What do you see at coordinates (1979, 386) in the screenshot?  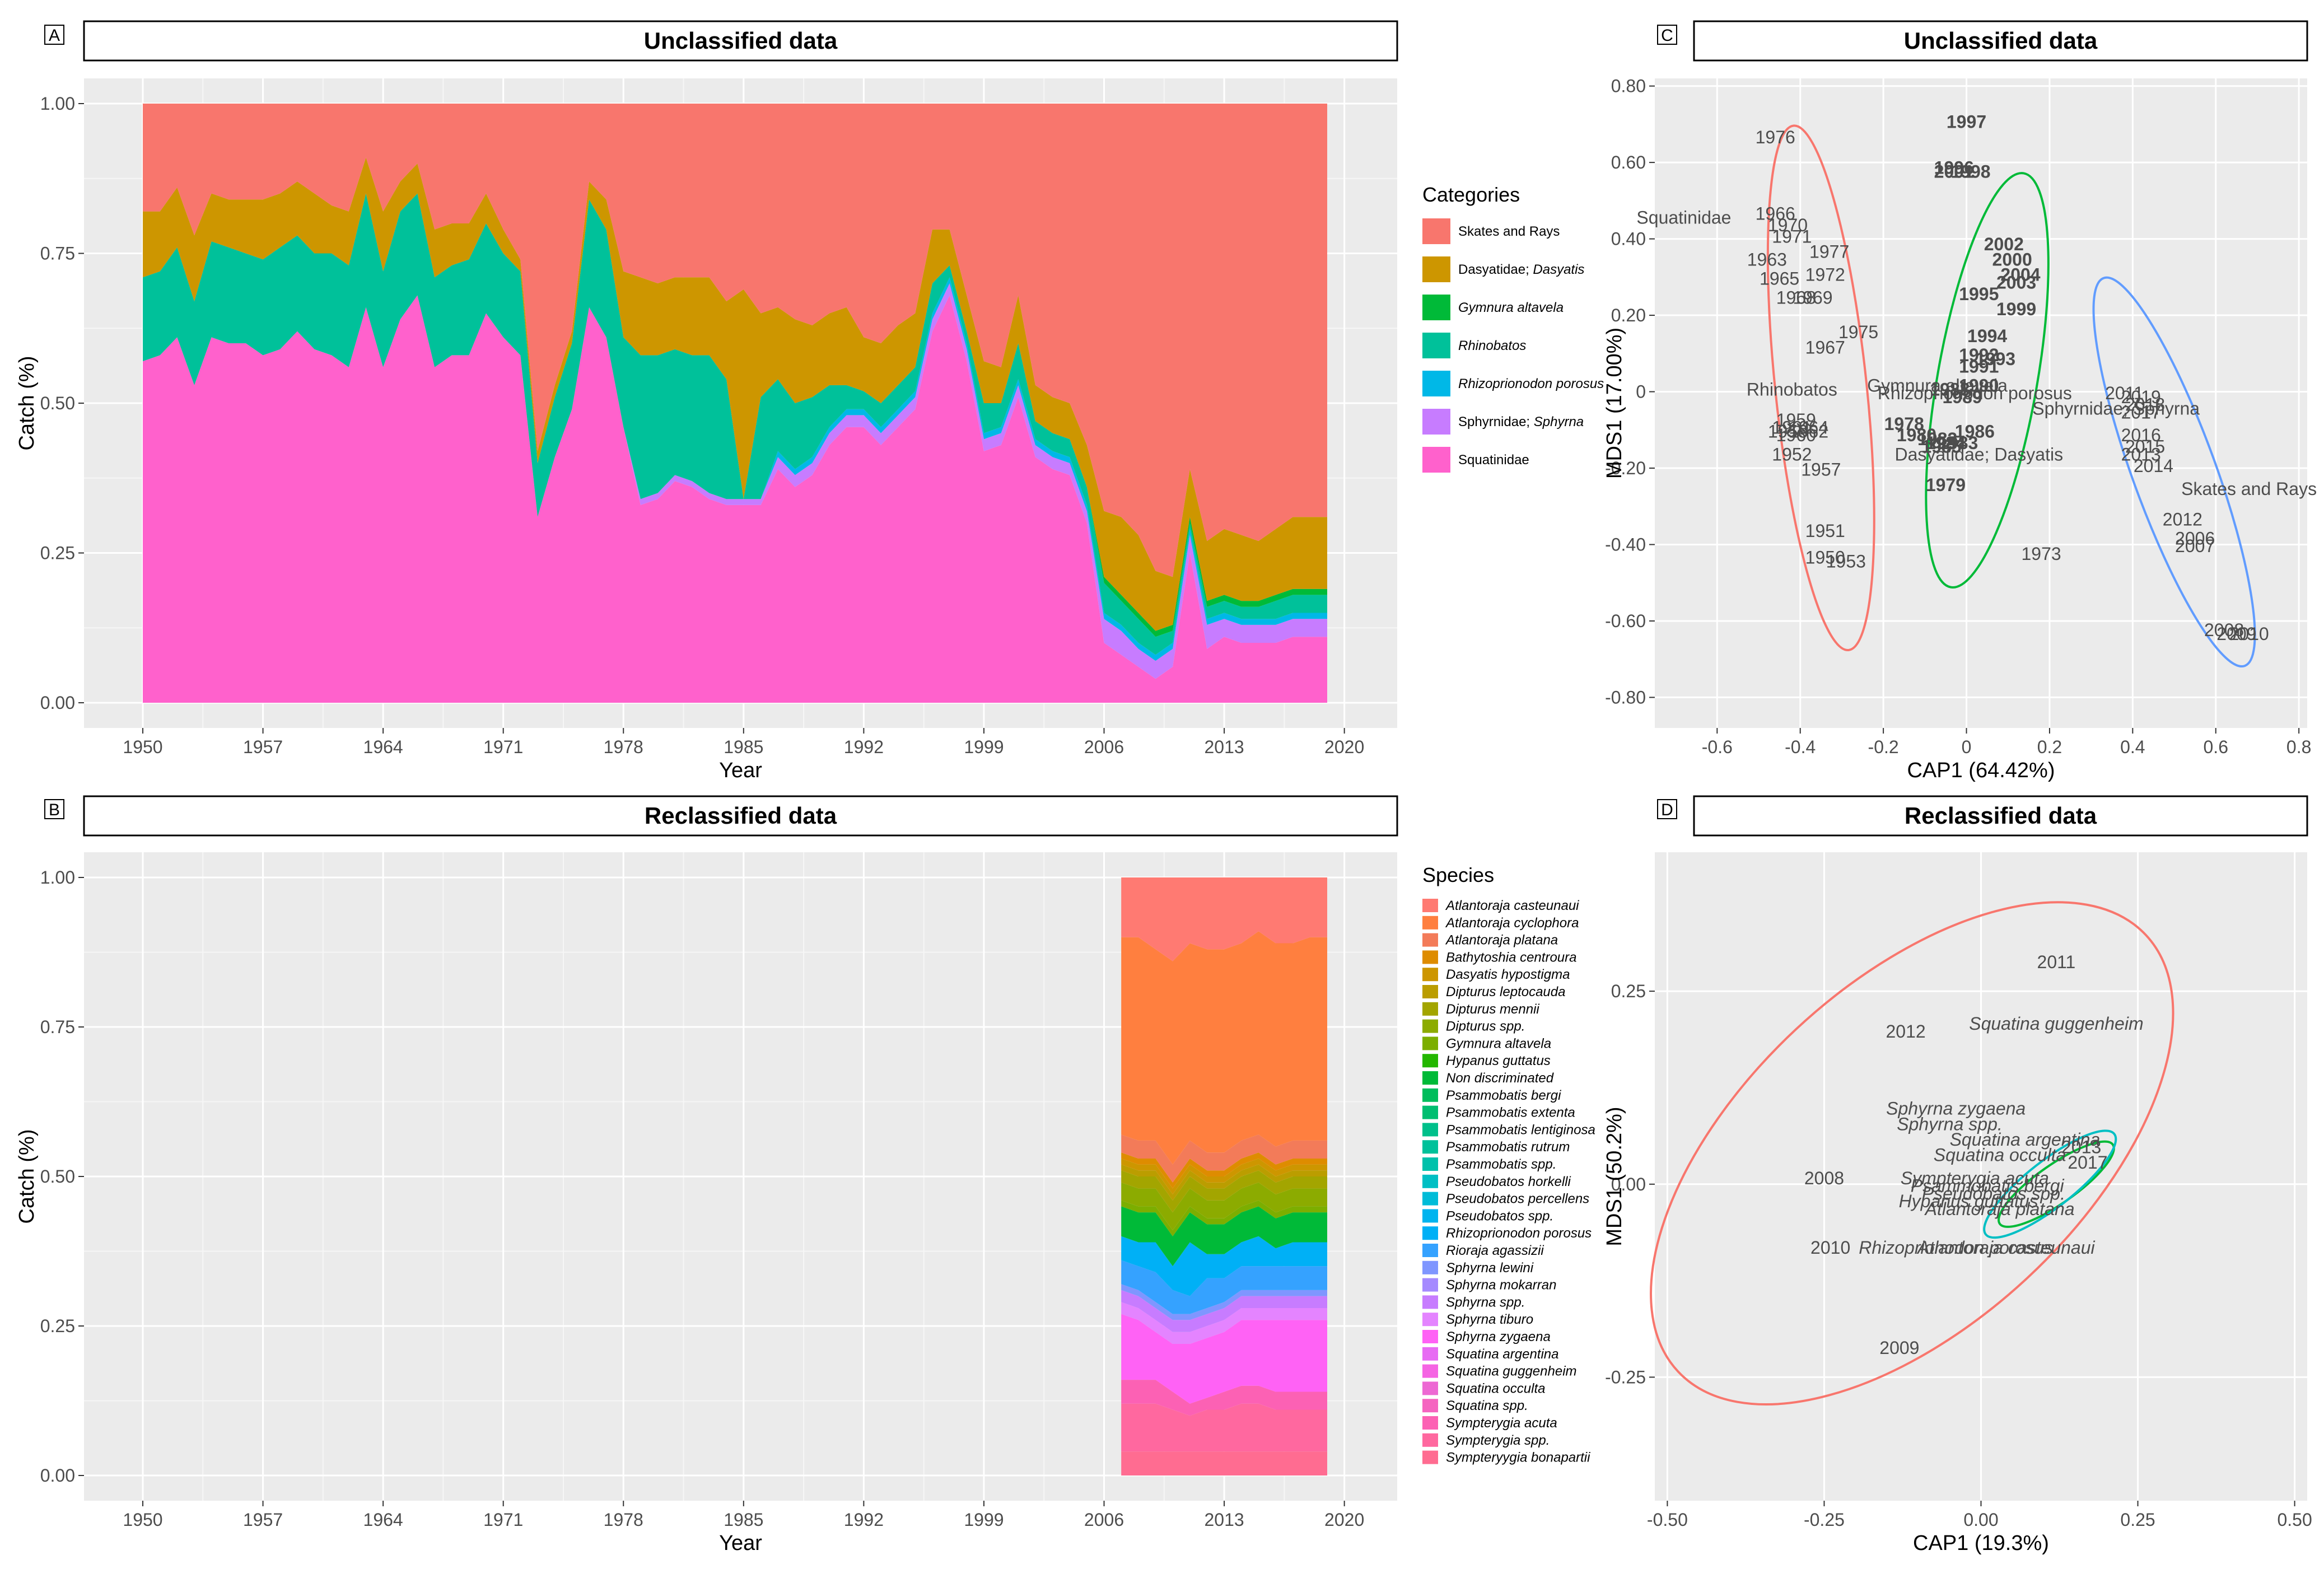 I see `year-point-label: 1990` at bounding box center [1979, 386].